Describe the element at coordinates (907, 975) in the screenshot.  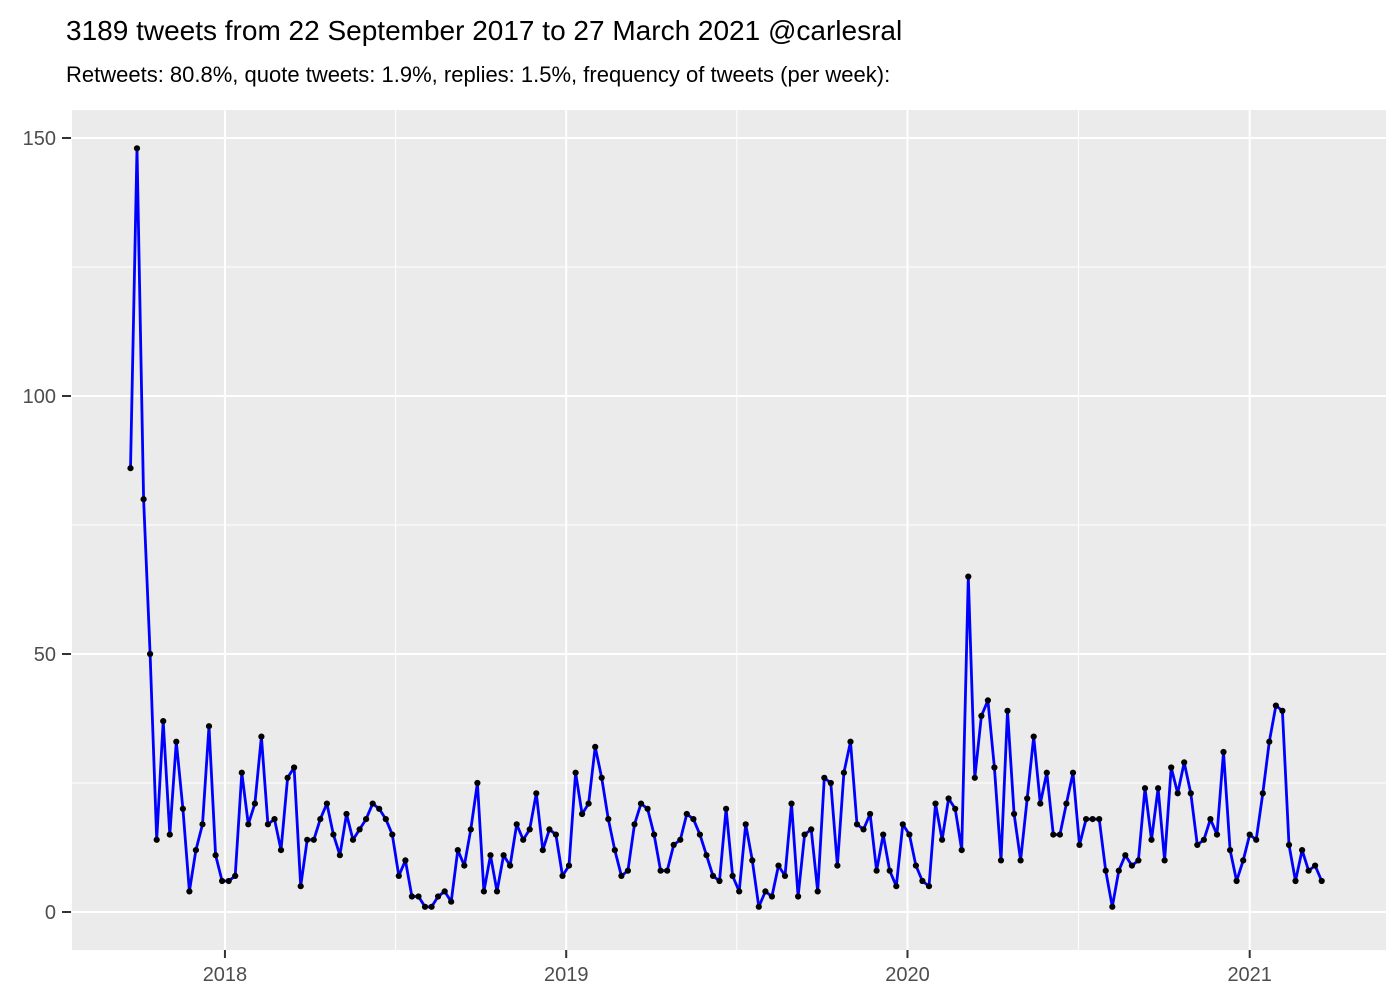
I see `x-axis-label: 2020` at that location.